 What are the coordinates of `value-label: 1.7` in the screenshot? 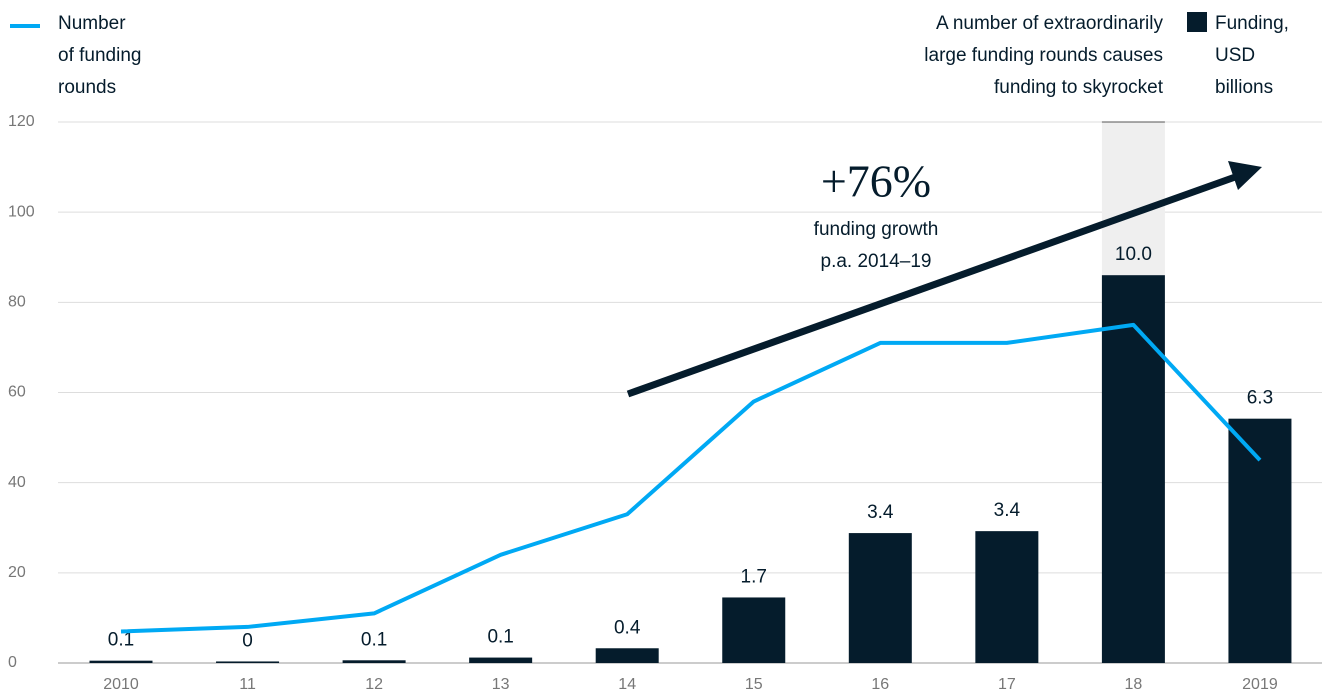 It's located at (754, 576).